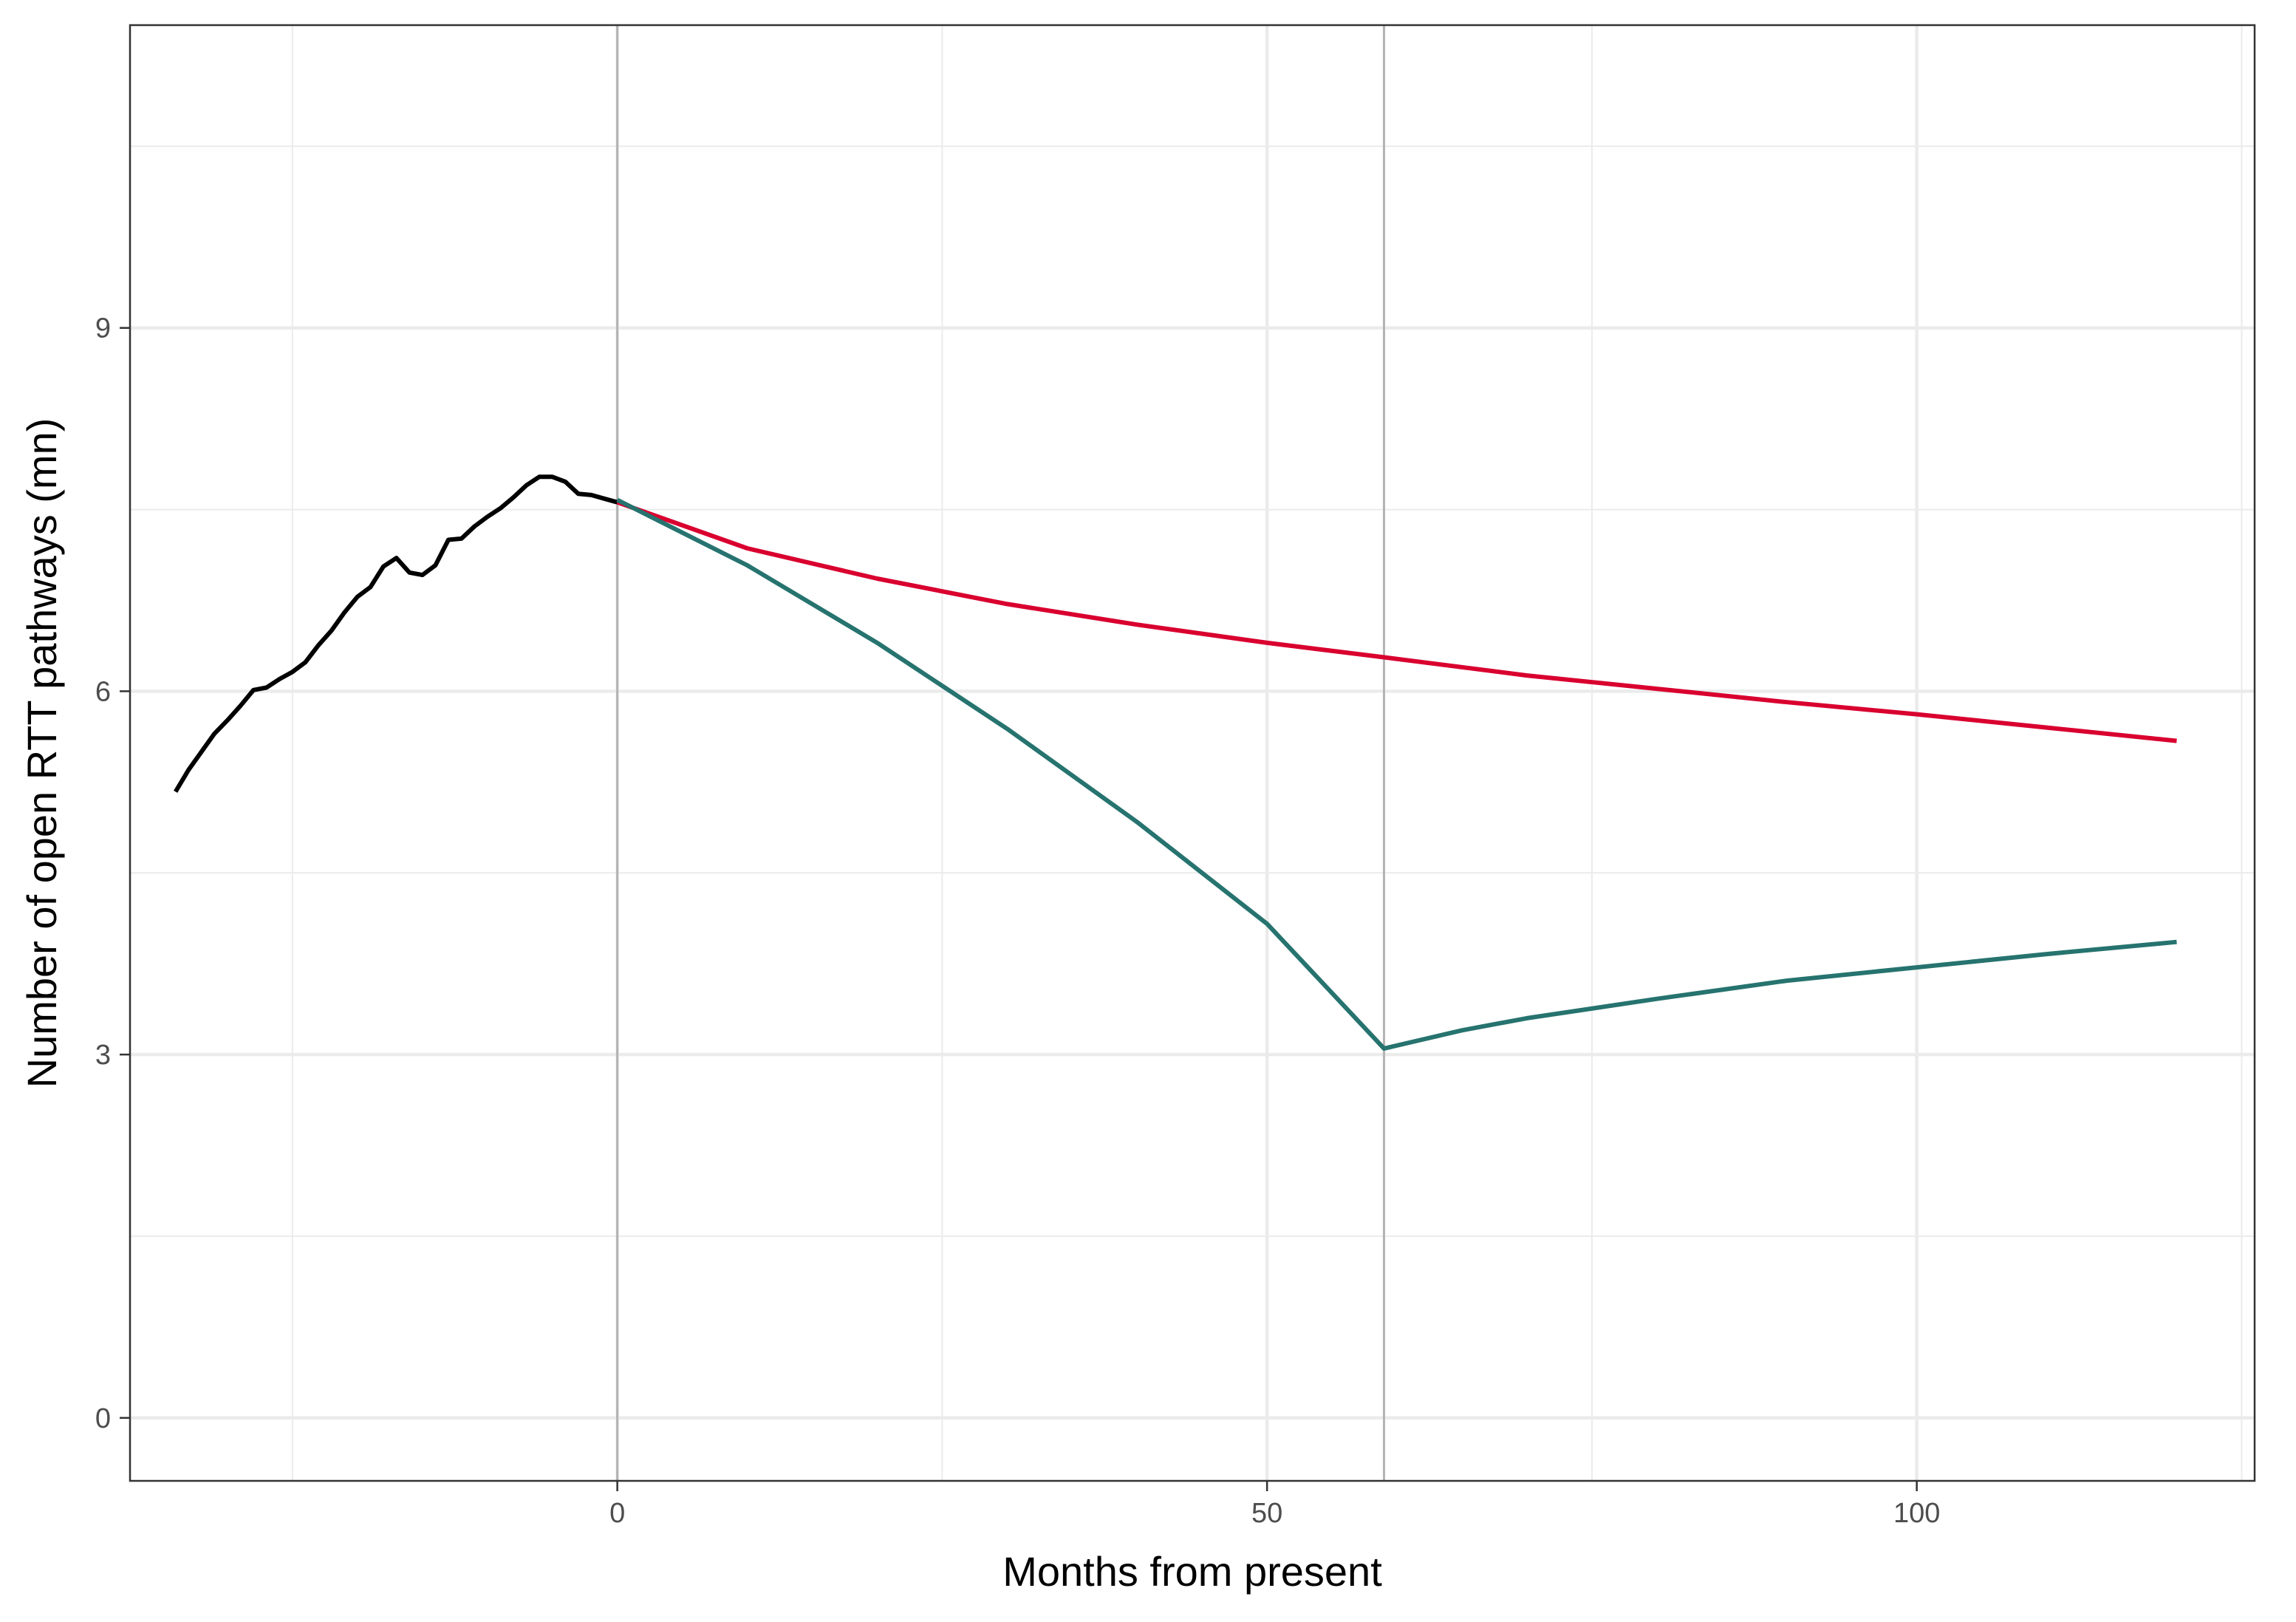 The width and height of the screenshot is (2296, 1622). I want to click on series-line-observed, so click(396, 633).